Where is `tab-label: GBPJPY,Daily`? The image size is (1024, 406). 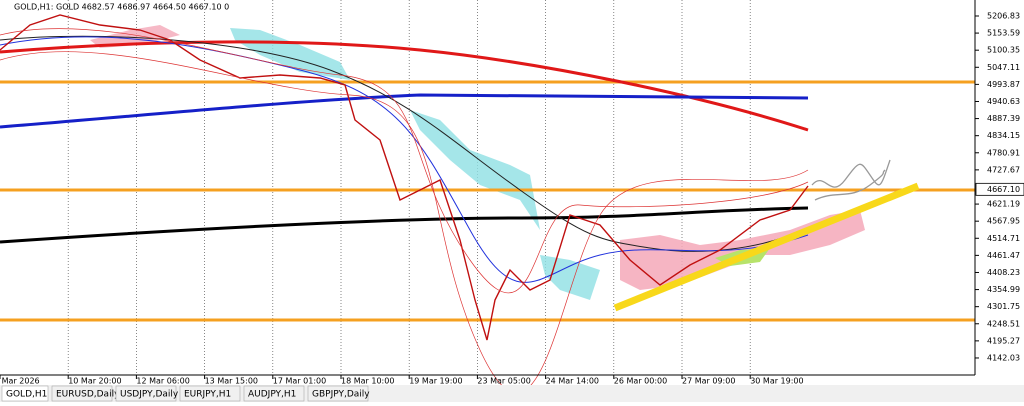 tab-label: GBPJPY,Daily is located at coordinates (341, 395).